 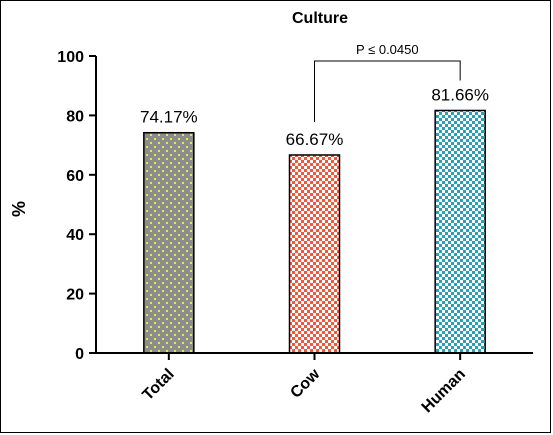 I want to click on y-tick-label: 20, so click(x=75, y=295).